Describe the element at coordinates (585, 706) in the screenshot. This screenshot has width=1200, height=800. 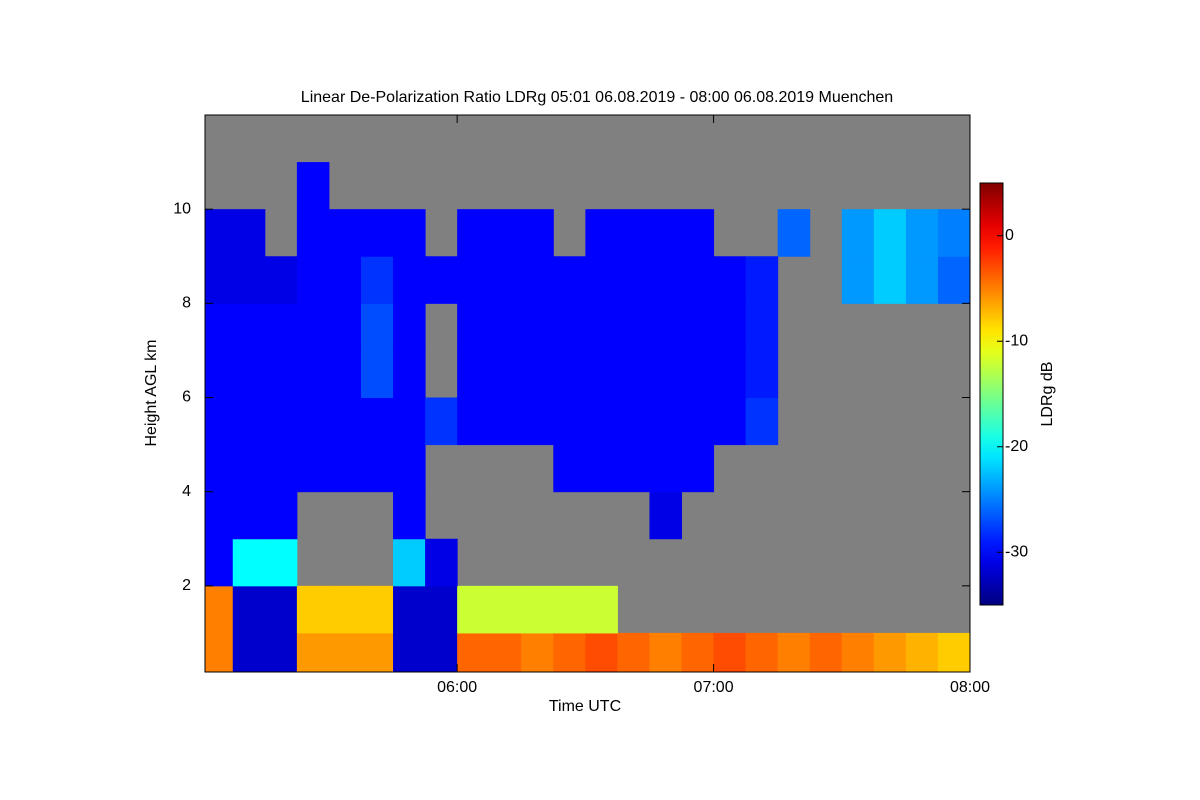
I see `x-axis-label: Time UTC` at that location.